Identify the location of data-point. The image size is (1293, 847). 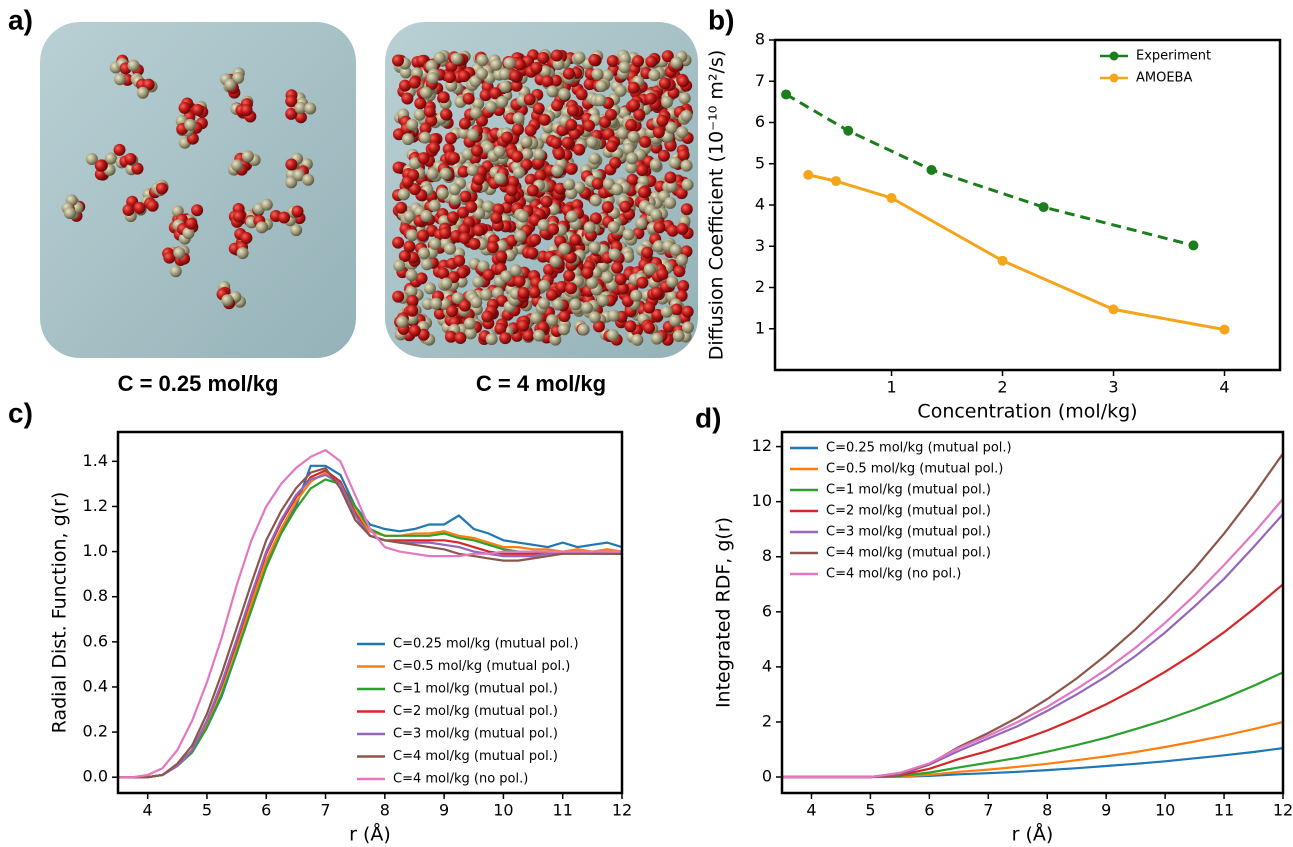
(1193, 245).